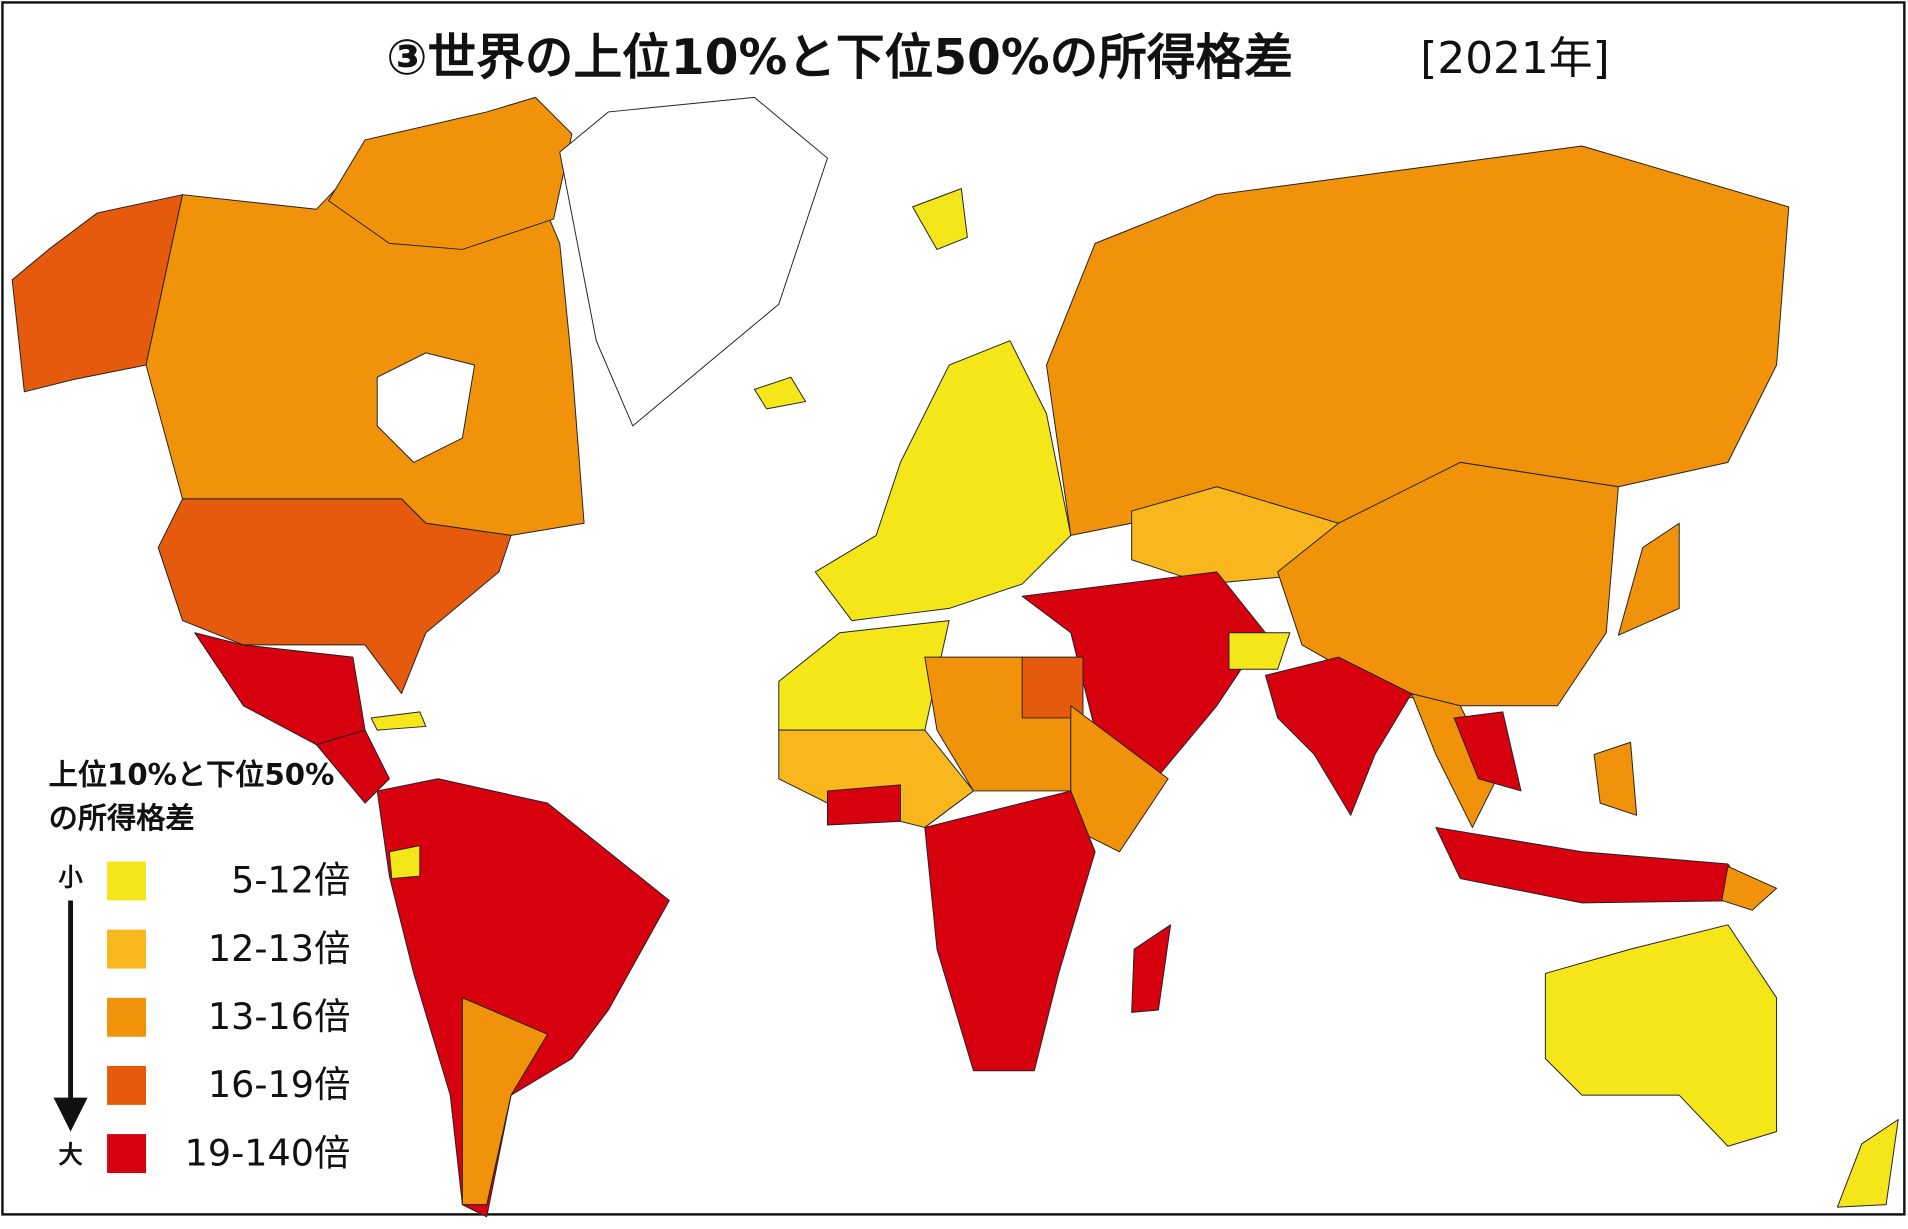  I want to click on legend-arrowhead, so click(70, 1114).